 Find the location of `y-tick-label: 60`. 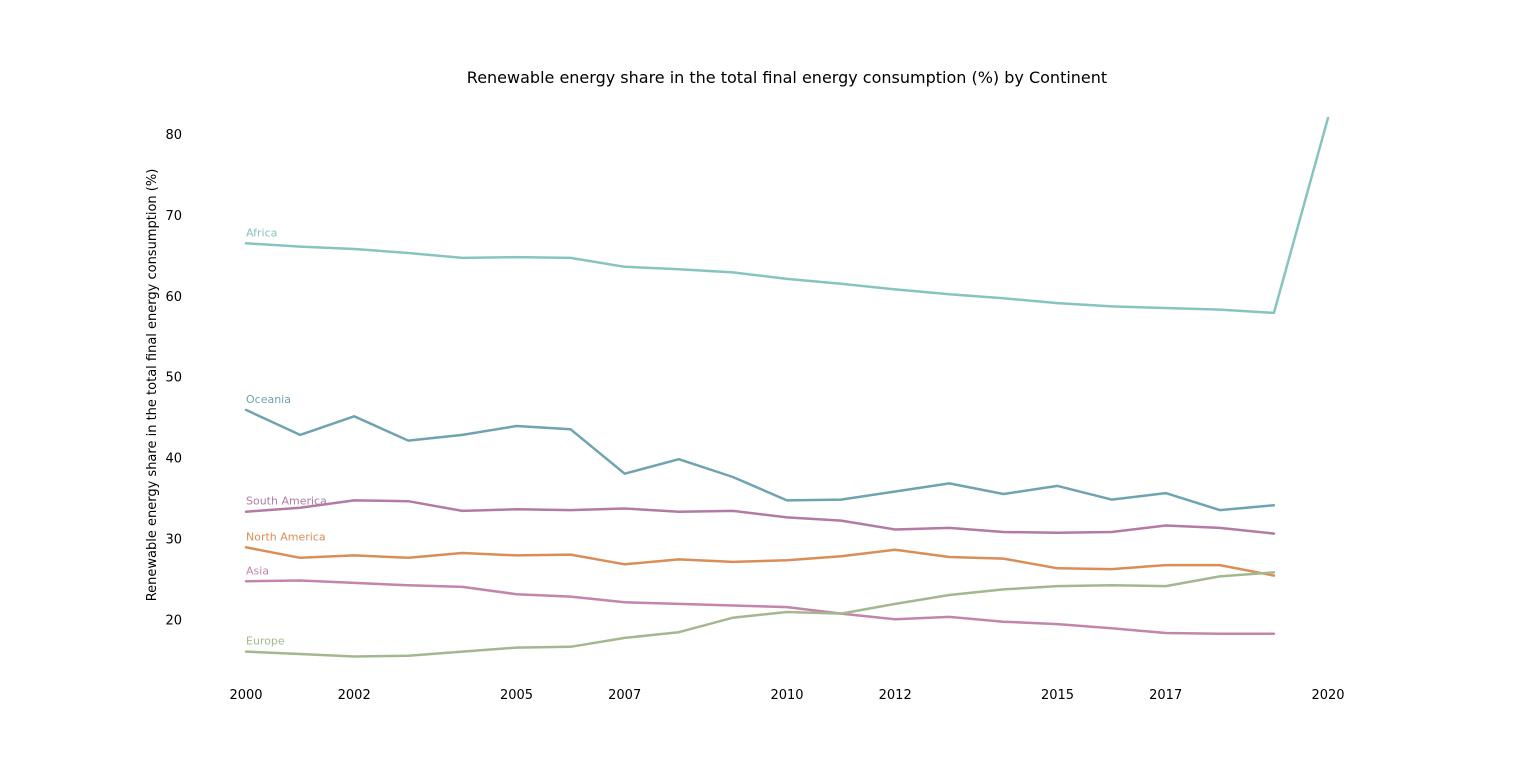

y-tick-label: 60 is located at coordinates (173, 297).